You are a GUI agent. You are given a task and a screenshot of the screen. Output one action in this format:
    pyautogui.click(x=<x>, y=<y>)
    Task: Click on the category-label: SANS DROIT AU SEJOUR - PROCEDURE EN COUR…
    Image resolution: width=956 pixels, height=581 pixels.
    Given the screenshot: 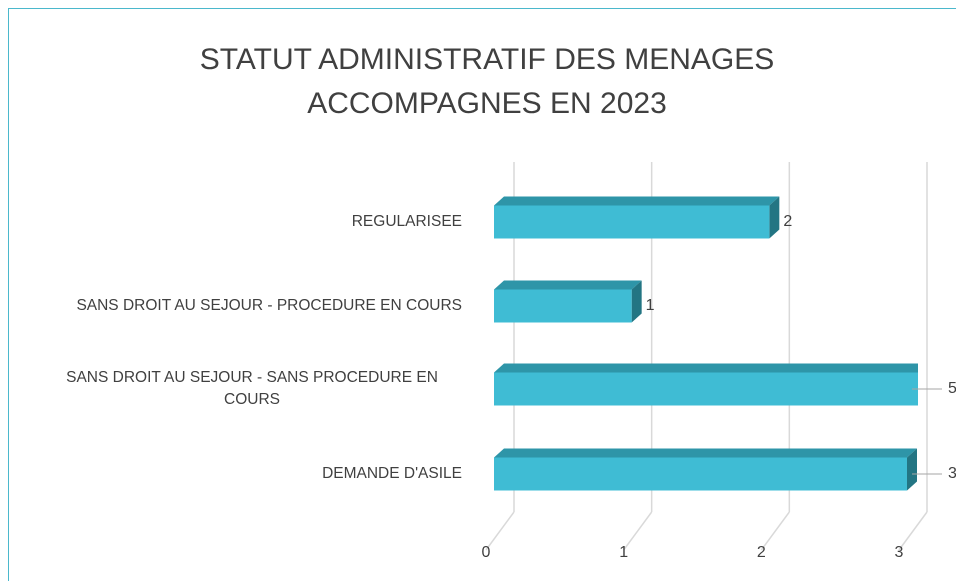 What is the action you would take?
    pyautogui.click(x=269, y=305)
    